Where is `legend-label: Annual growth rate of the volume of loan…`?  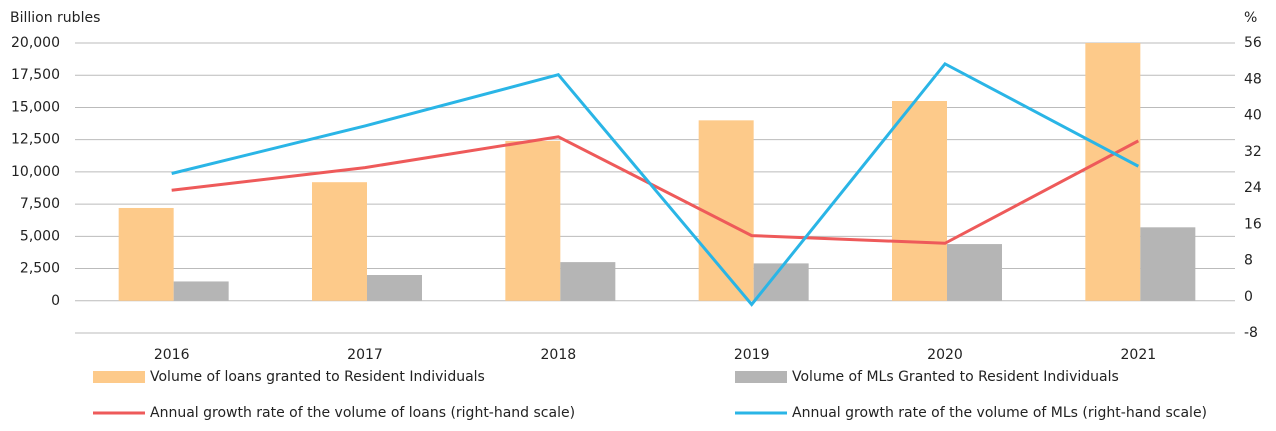 legend-label: Annual growth rate of the volume of loan… is located at coordinates (362, 413).